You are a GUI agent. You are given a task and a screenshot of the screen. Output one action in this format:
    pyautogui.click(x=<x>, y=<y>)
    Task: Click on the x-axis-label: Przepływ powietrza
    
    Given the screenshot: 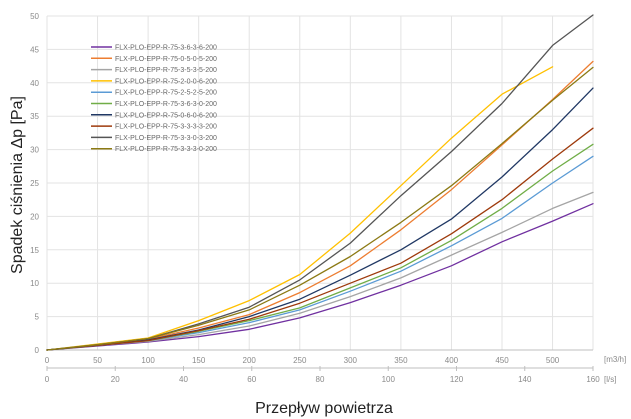 What is the action you would take?
    pyautogui.click(x=324, y=408)
    